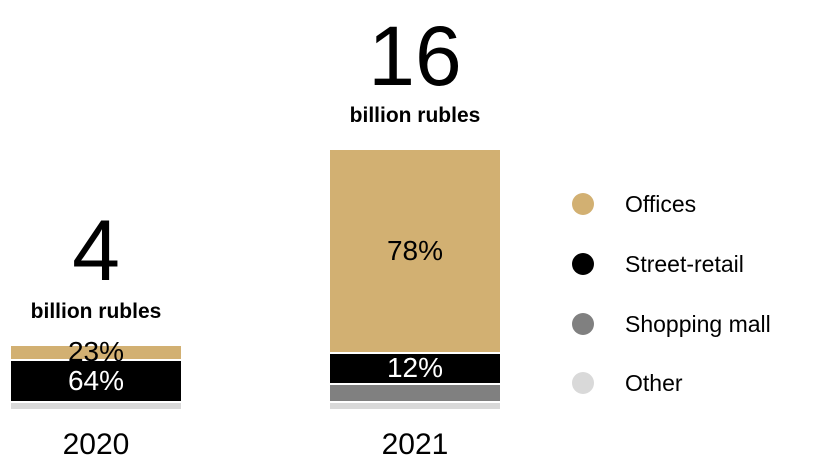  What do you see at coordinates (415, 393) in the screenshot?
I see `bar-segment-2021-shopping-mall` at bounding box center [415, 393].